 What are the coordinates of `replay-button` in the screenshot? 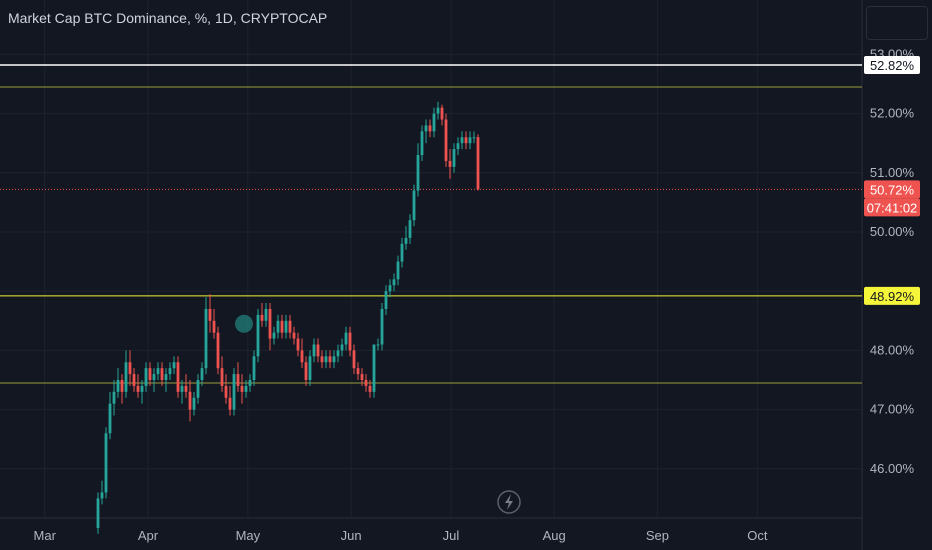 It's located at (509, 502).